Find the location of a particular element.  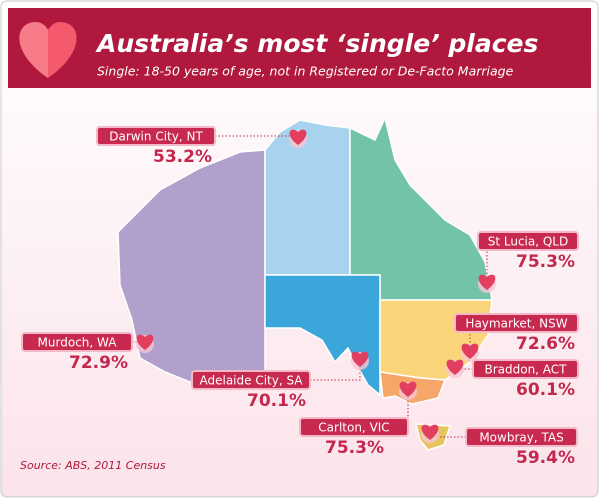

place-name: Adelaide City, SA is located at coordinates (251, 381).